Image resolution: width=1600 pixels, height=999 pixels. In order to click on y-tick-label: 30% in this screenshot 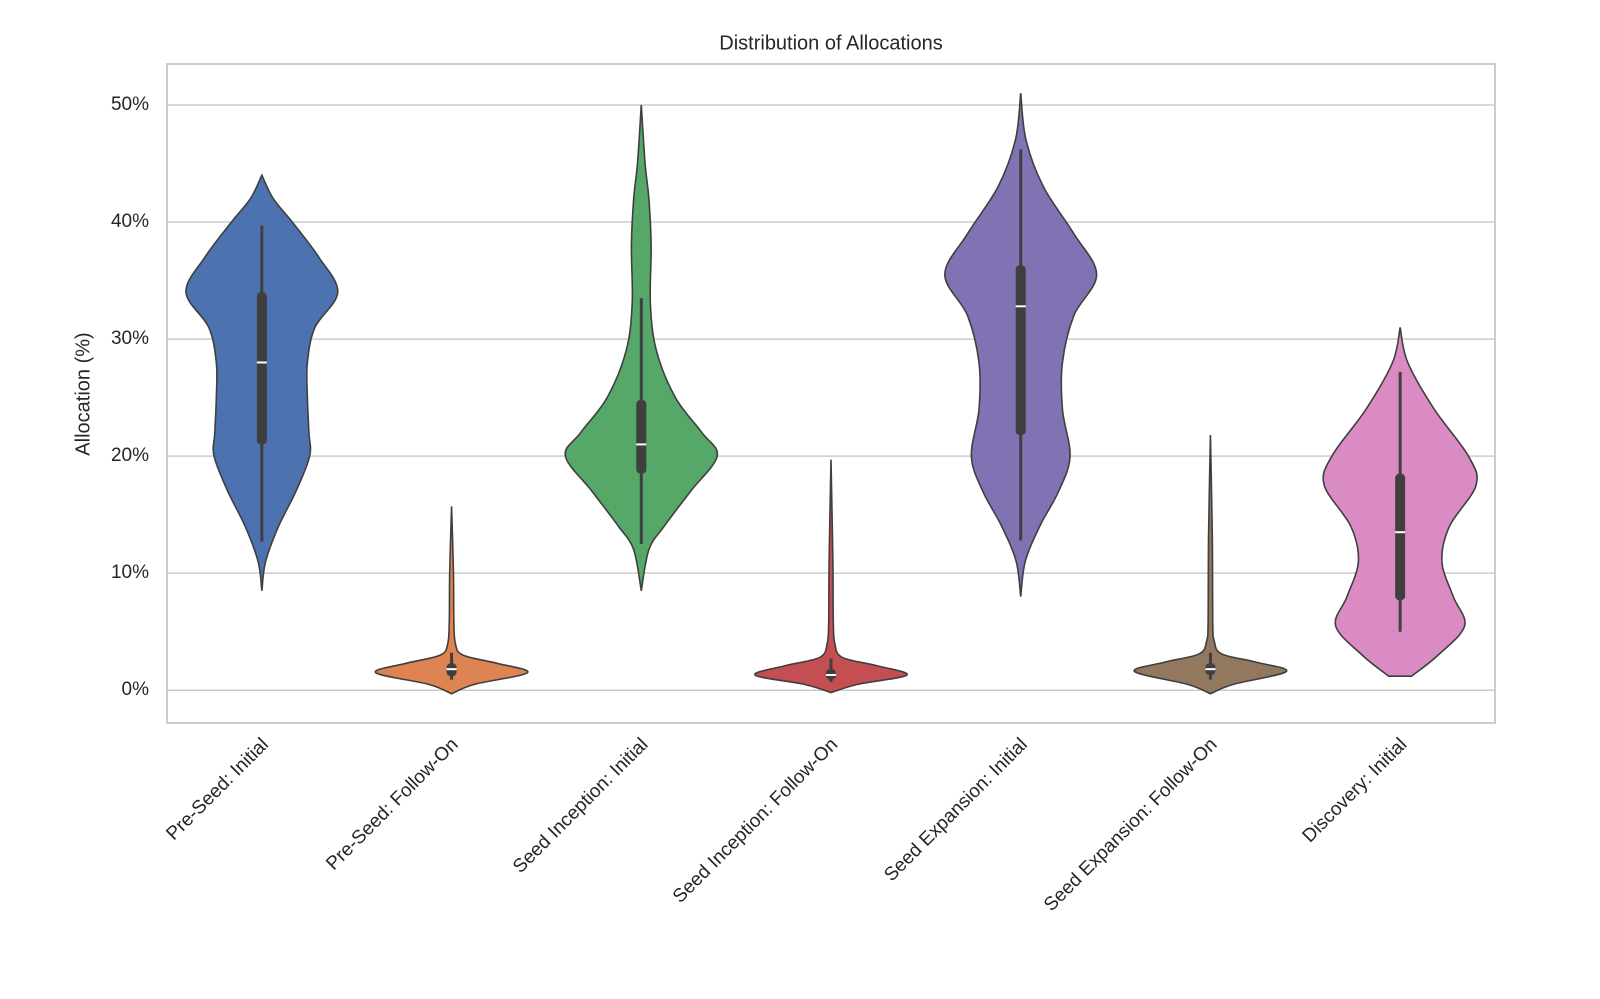, I will do `click(130, 338)`.